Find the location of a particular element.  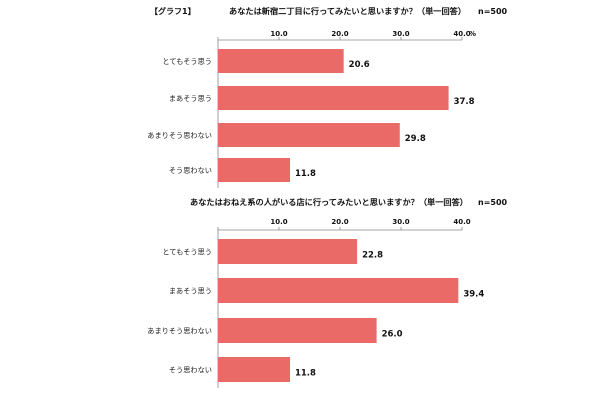

chart-1-category-label: とてもそう思う is located at coordinates (187, 61).